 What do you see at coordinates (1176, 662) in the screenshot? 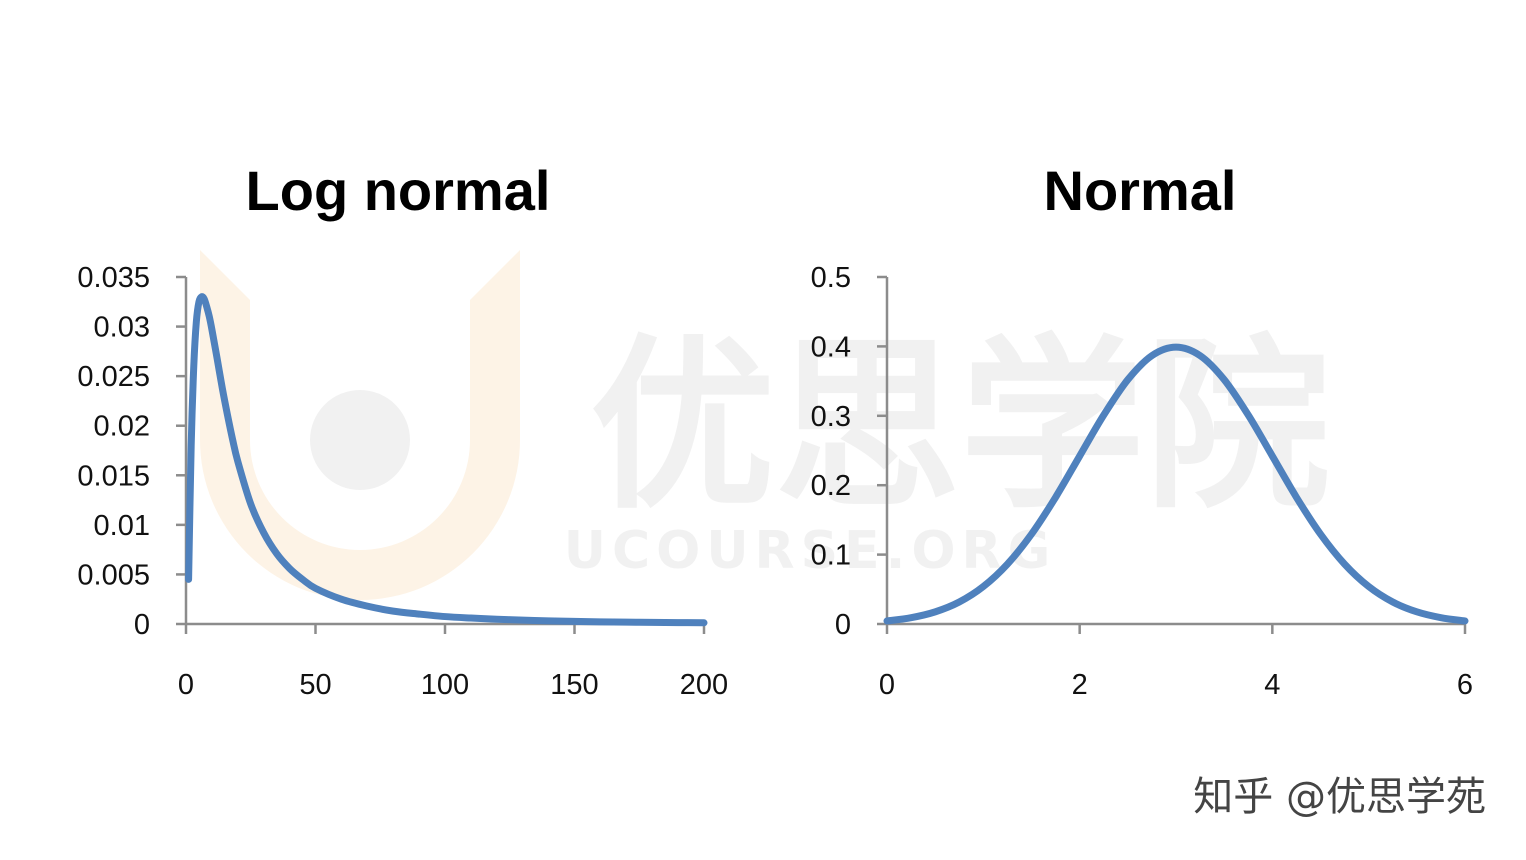
I see `x-axis-ticks: 0 2 4 6` at bounding box center [1176, 662].